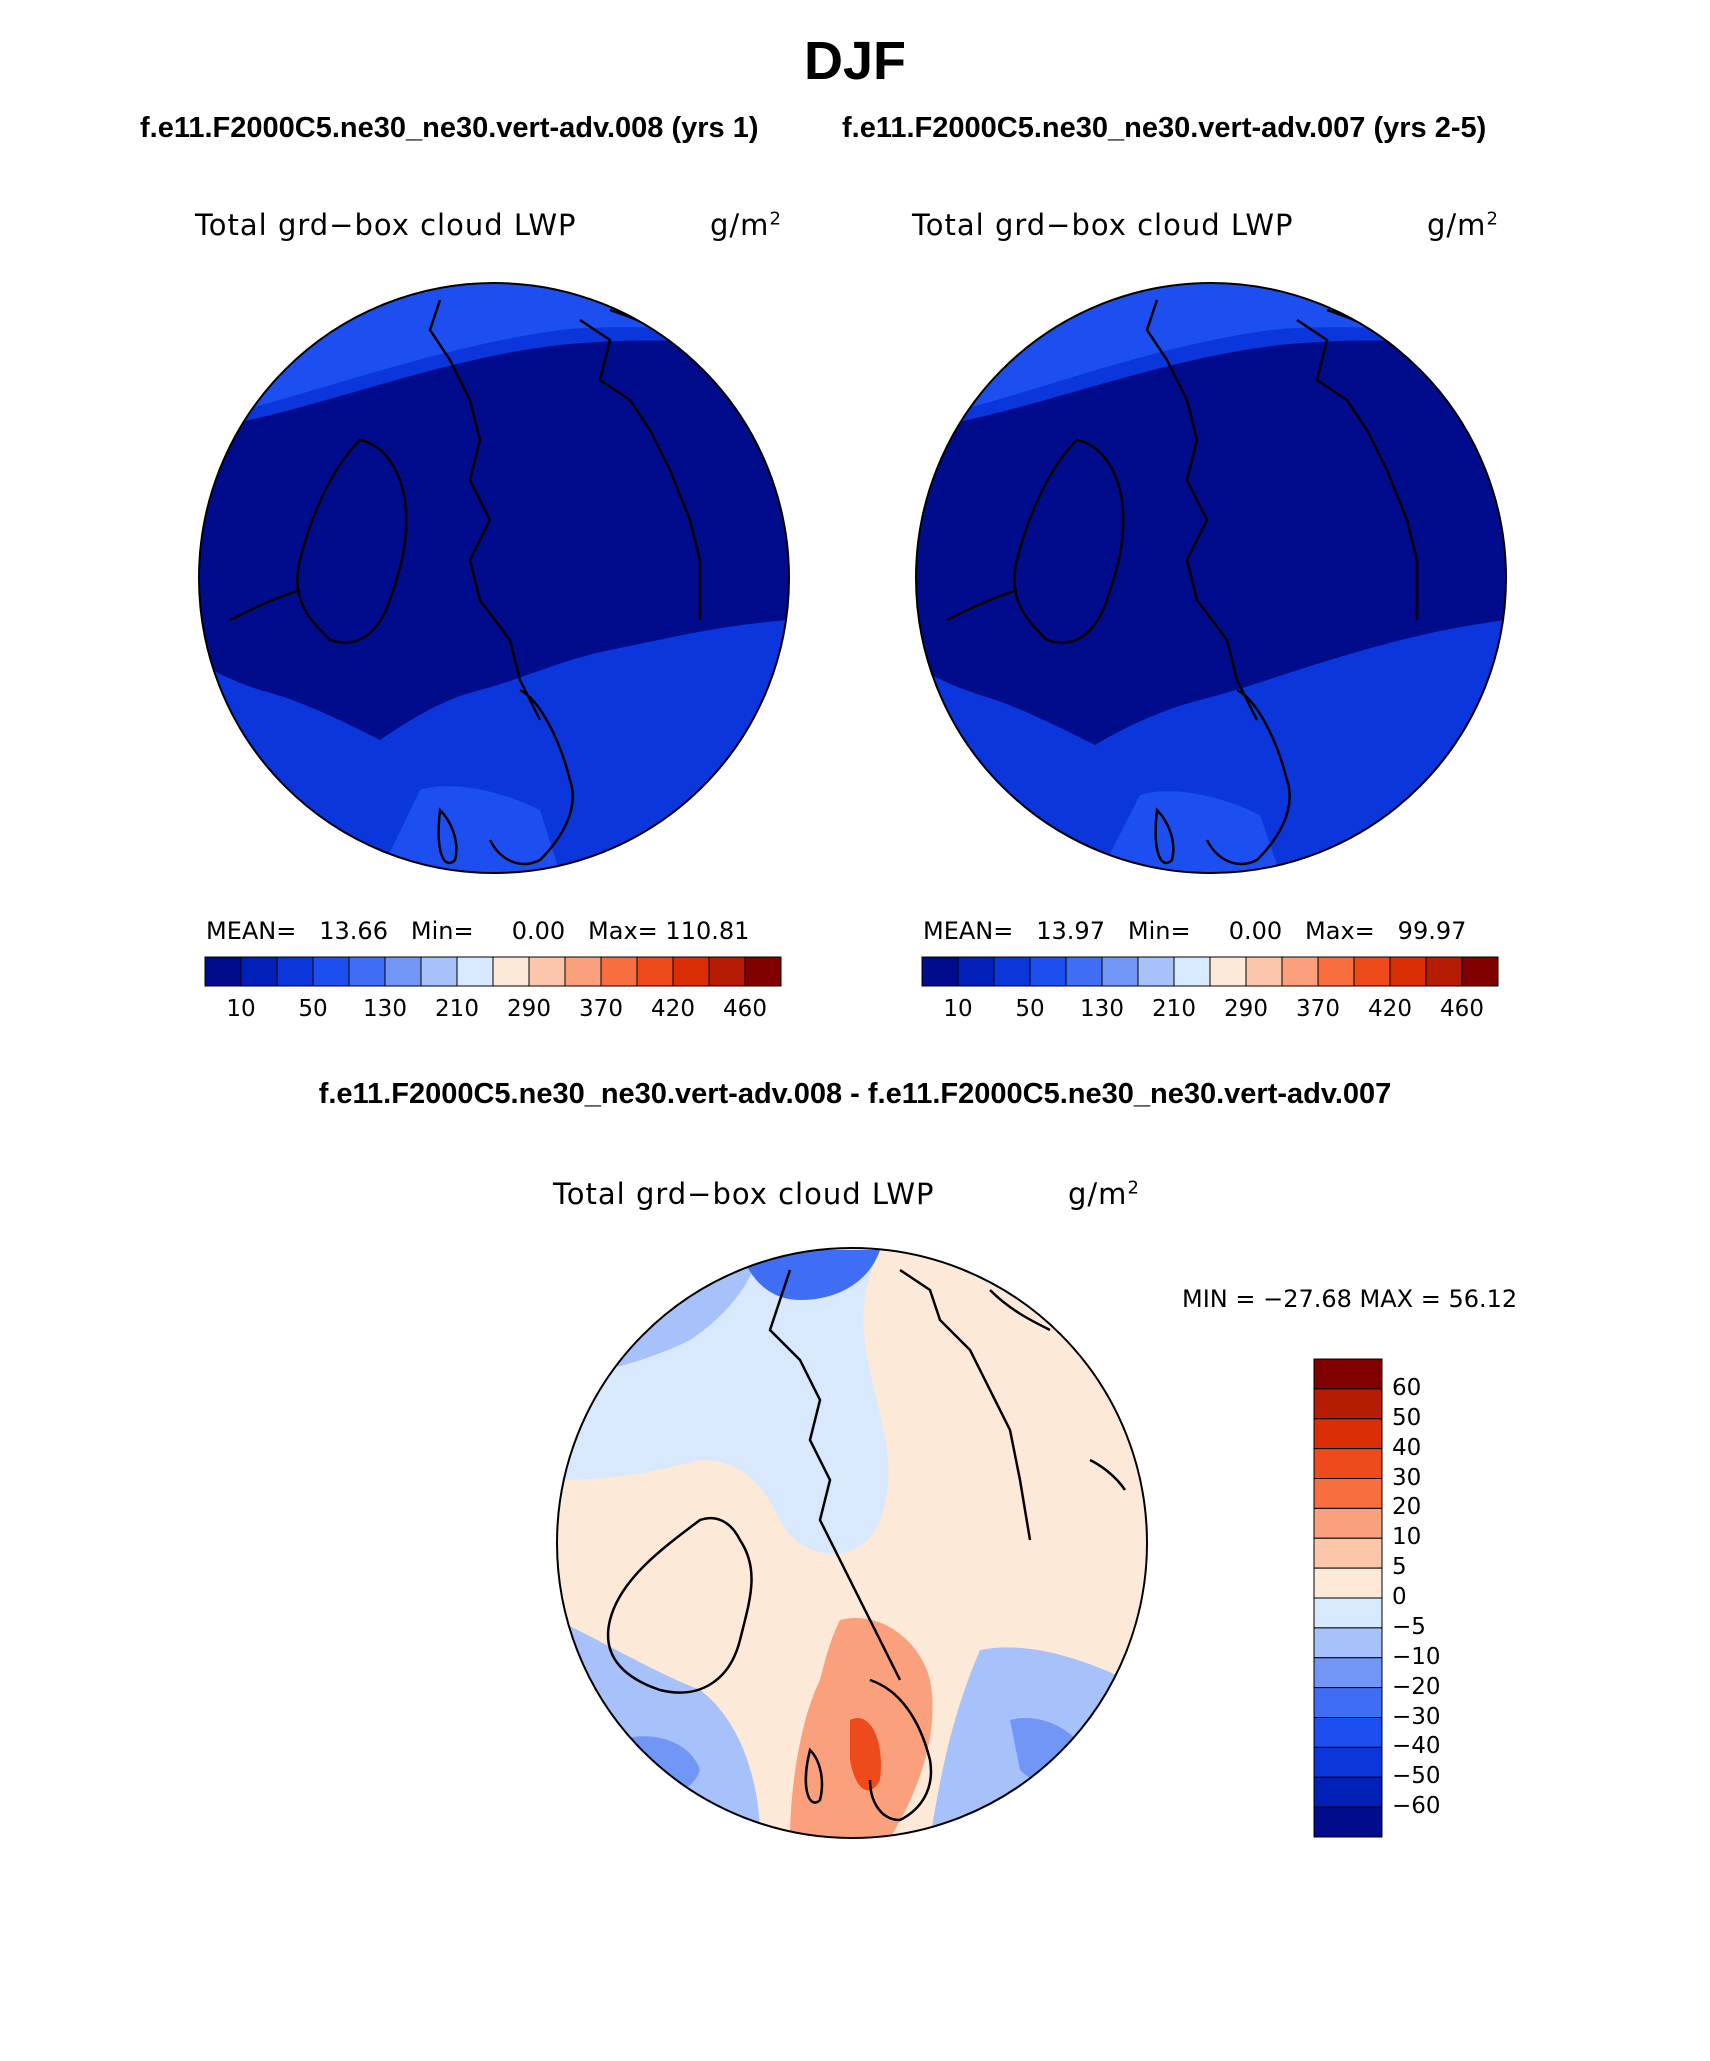 This screenshot has width=1710, height=2061. Describe the element at coordinates (1399, 1597) in the screenshot. I see `difference-colorbar-tick-label: 0` at that location.